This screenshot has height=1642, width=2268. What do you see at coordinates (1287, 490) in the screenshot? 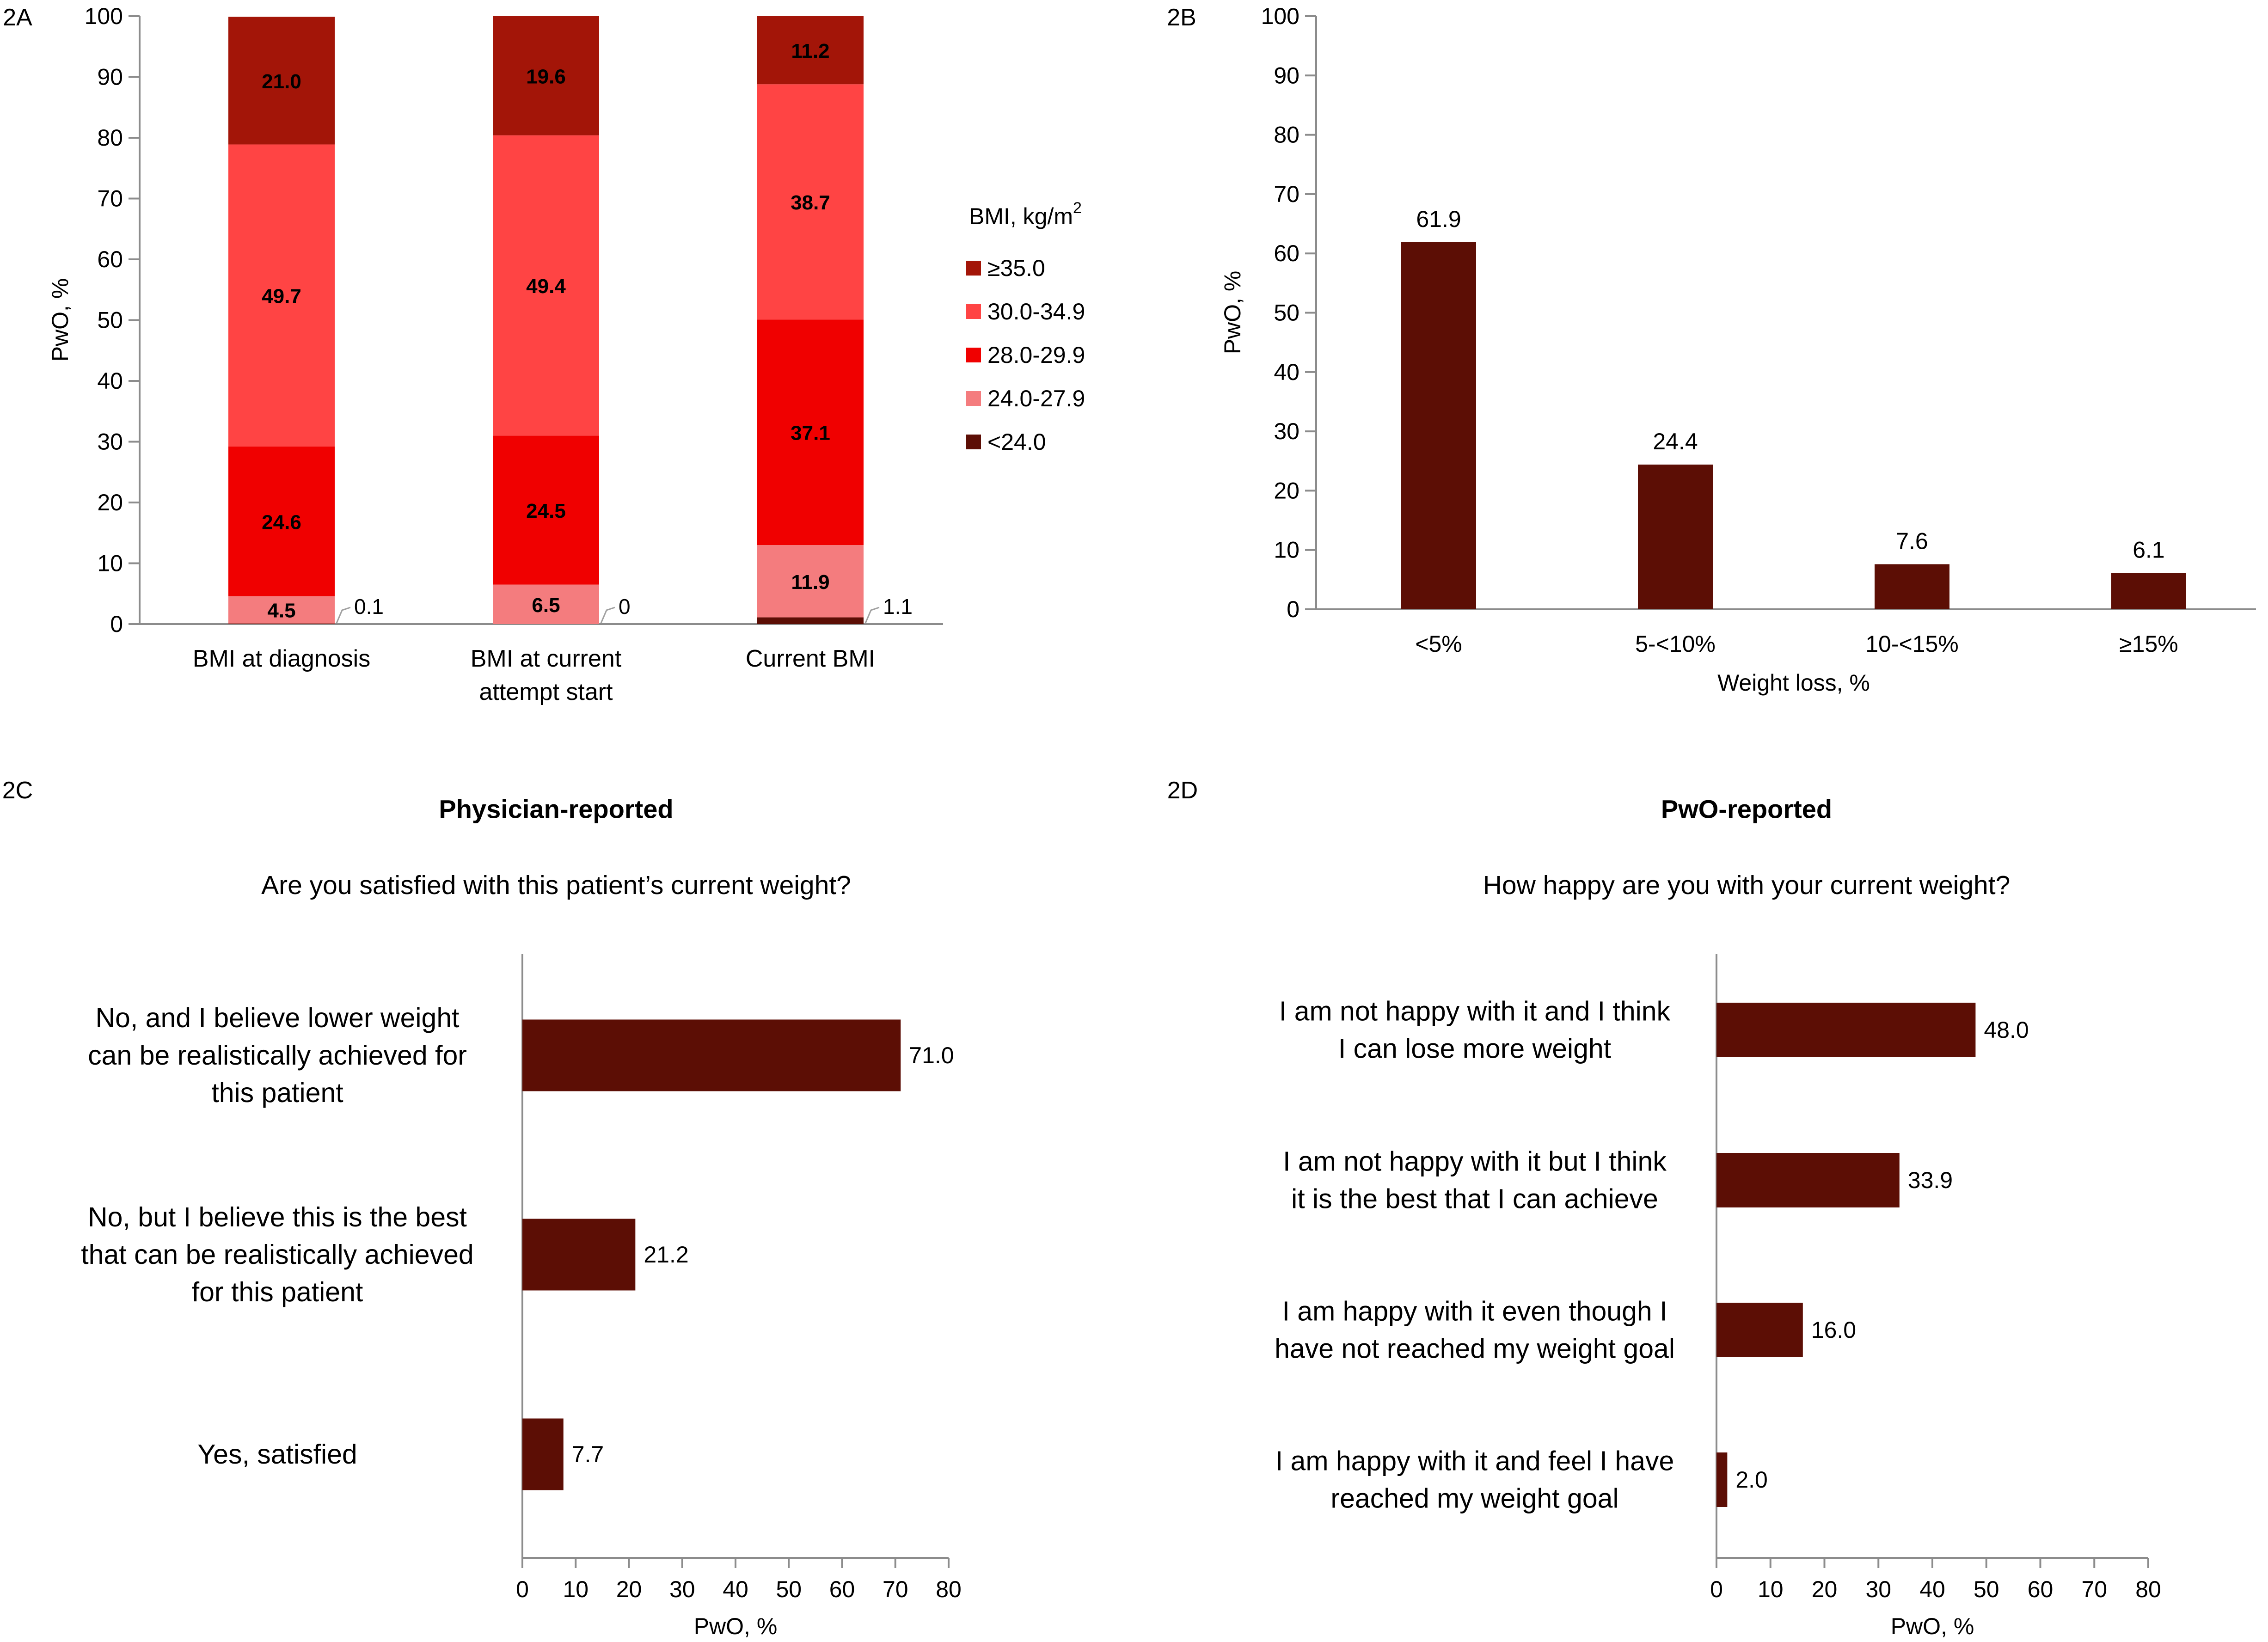
I see `y-tick-label: 20` at bounding box center [1287, 490].